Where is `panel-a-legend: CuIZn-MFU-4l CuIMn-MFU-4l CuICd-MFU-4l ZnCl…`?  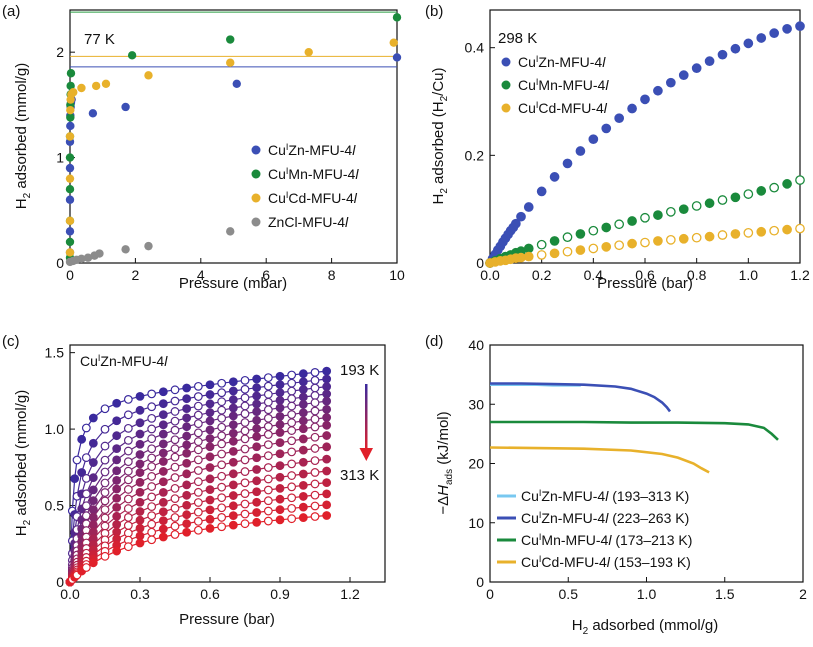
panel-a-legend: CuIZn-MFU-4l CuIMn-MFU-4l CuICd-MFU-4l ZnCl… is located at coordinates (305, 186).